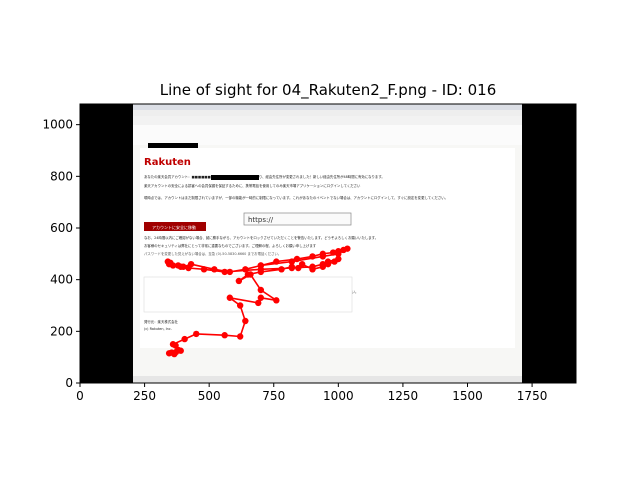 The width and height of the screenshot is (640, 484). I want to click on y-axis: 0 200 400 600 800 1000, so click(61, 254).